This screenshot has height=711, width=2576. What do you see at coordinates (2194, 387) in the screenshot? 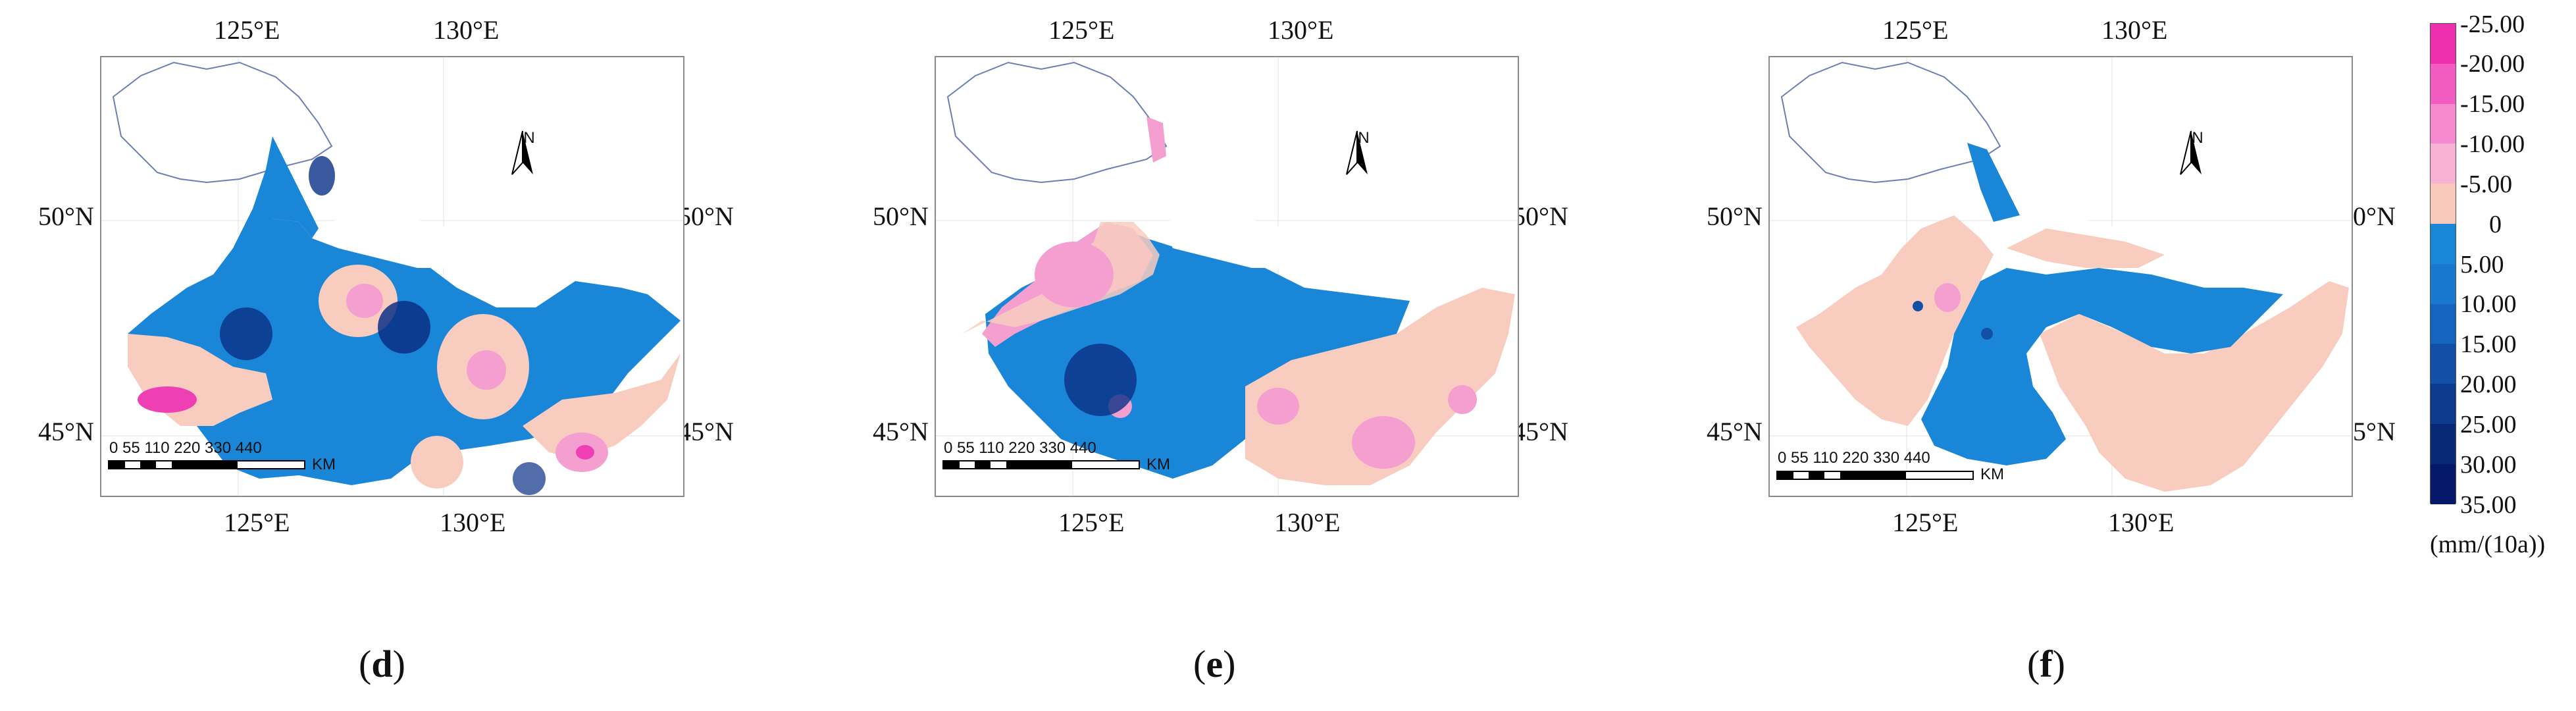
I see `region-salmon-east` at bounding box center [2194, 387].